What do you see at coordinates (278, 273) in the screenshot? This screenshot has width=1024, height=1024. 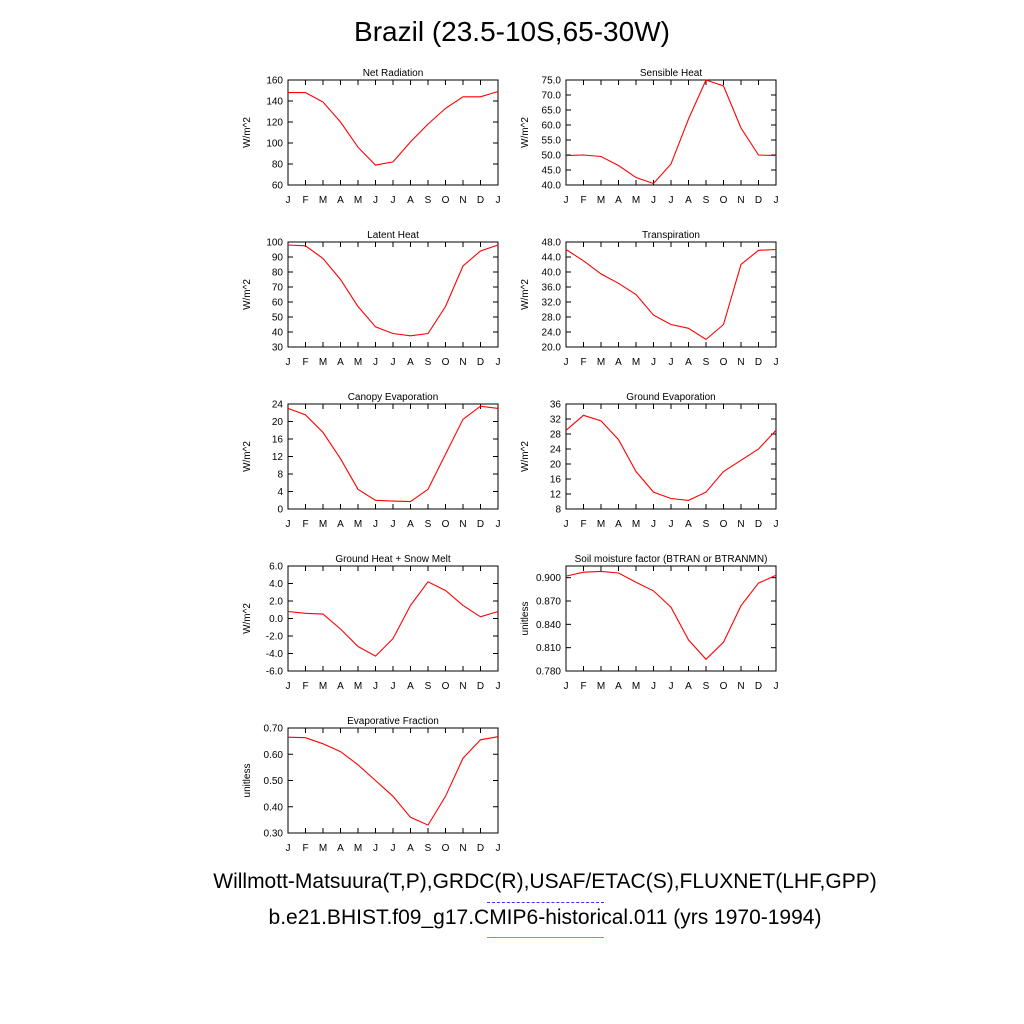 I see `y-tick-label: 80` at bounding box center [278, 273].